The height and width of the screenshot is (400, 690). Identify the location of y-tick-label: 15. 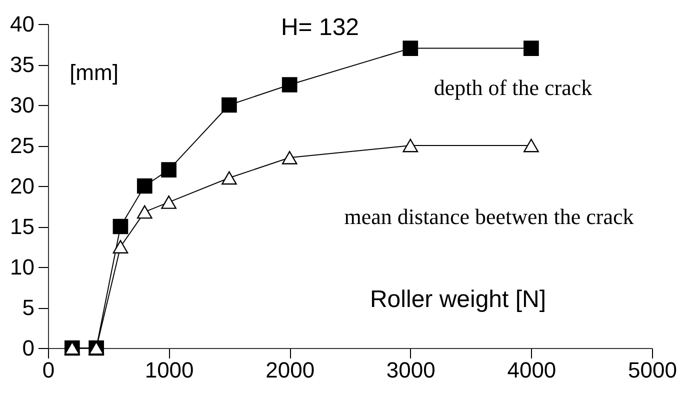
(22, 226).